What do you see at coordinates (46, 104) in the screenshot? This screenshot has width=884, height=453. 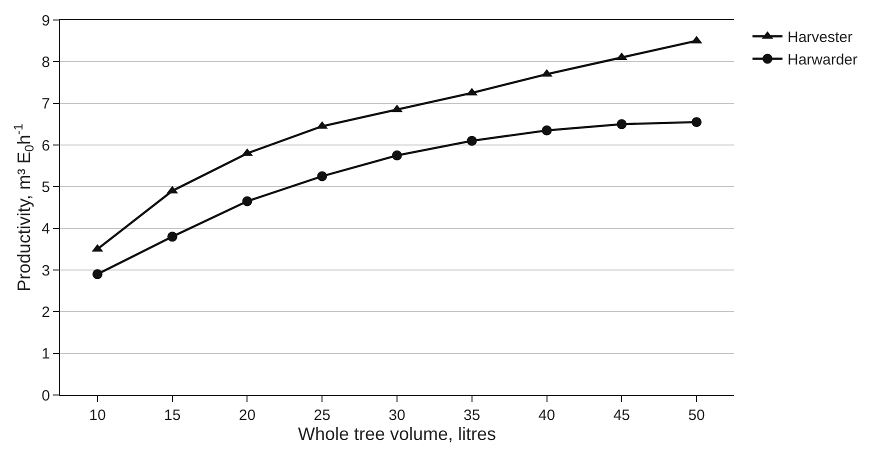 I see `y-tick-label: 7` at bounding box center [46, 104].